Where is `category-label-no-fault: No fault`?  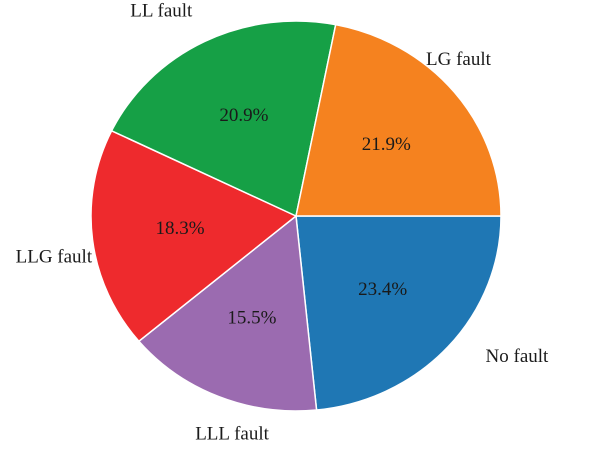 category-label-no-fault: No fault is located at coordinates (518, 356).